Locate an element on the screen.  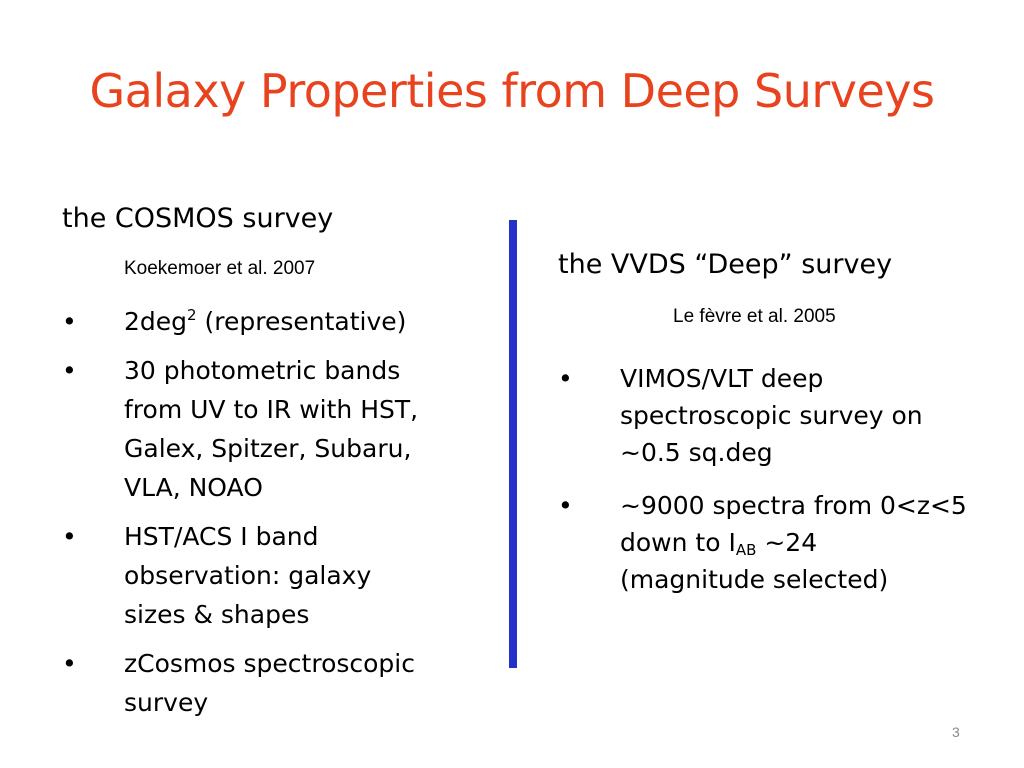
slide-title: Galaxy Properties from Deep Surveys is located at coordinates (512, 91).